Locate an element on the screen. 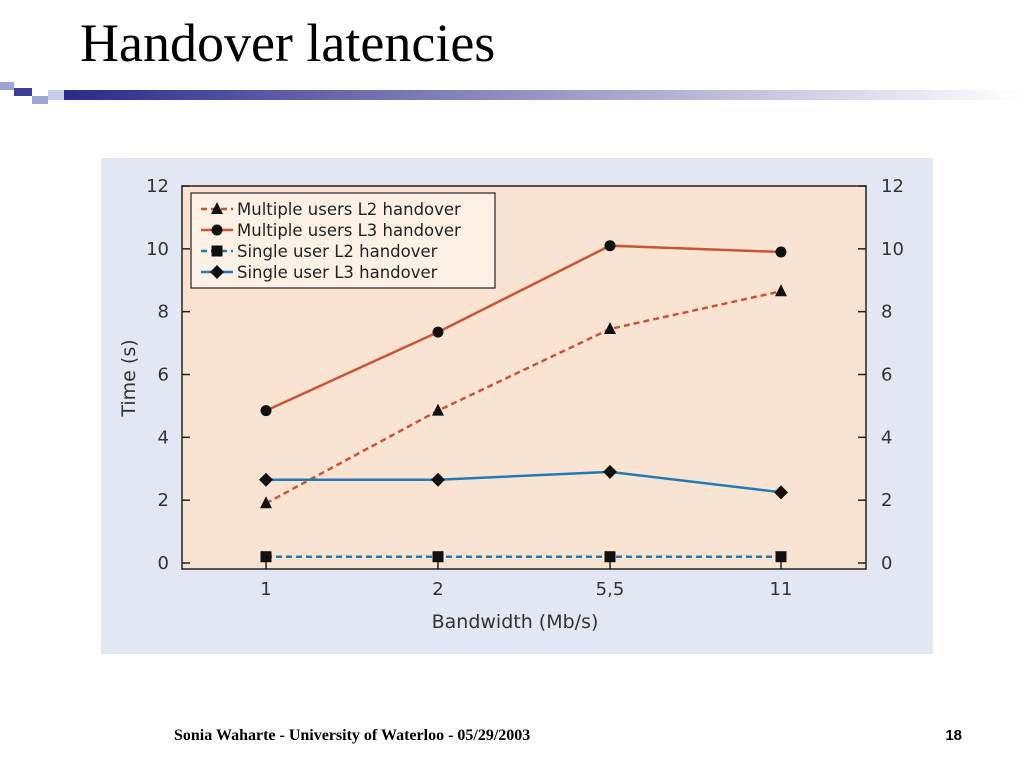 The height and width of the screenshot is (768, 1024). x-tick-label: 1 is located at coordinates (265, 589).